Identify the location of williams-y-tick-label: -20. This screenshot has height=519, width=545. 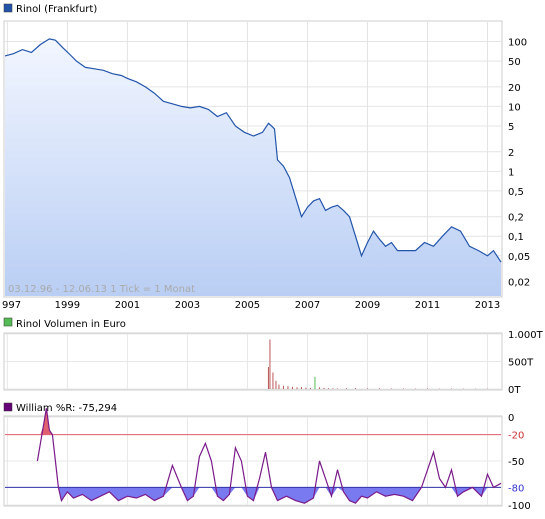
(516, 436).